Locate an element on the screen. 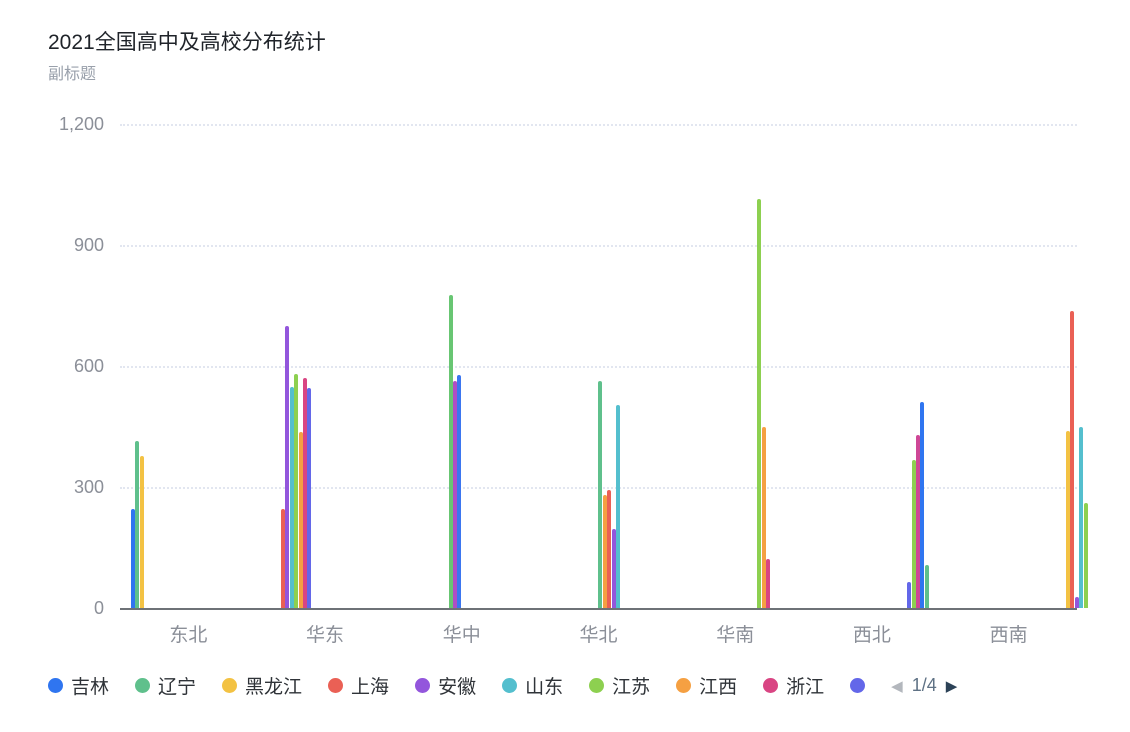 The width and height of the screenshot is (1130, 732). legend-item is located at coordinates (858, 685).